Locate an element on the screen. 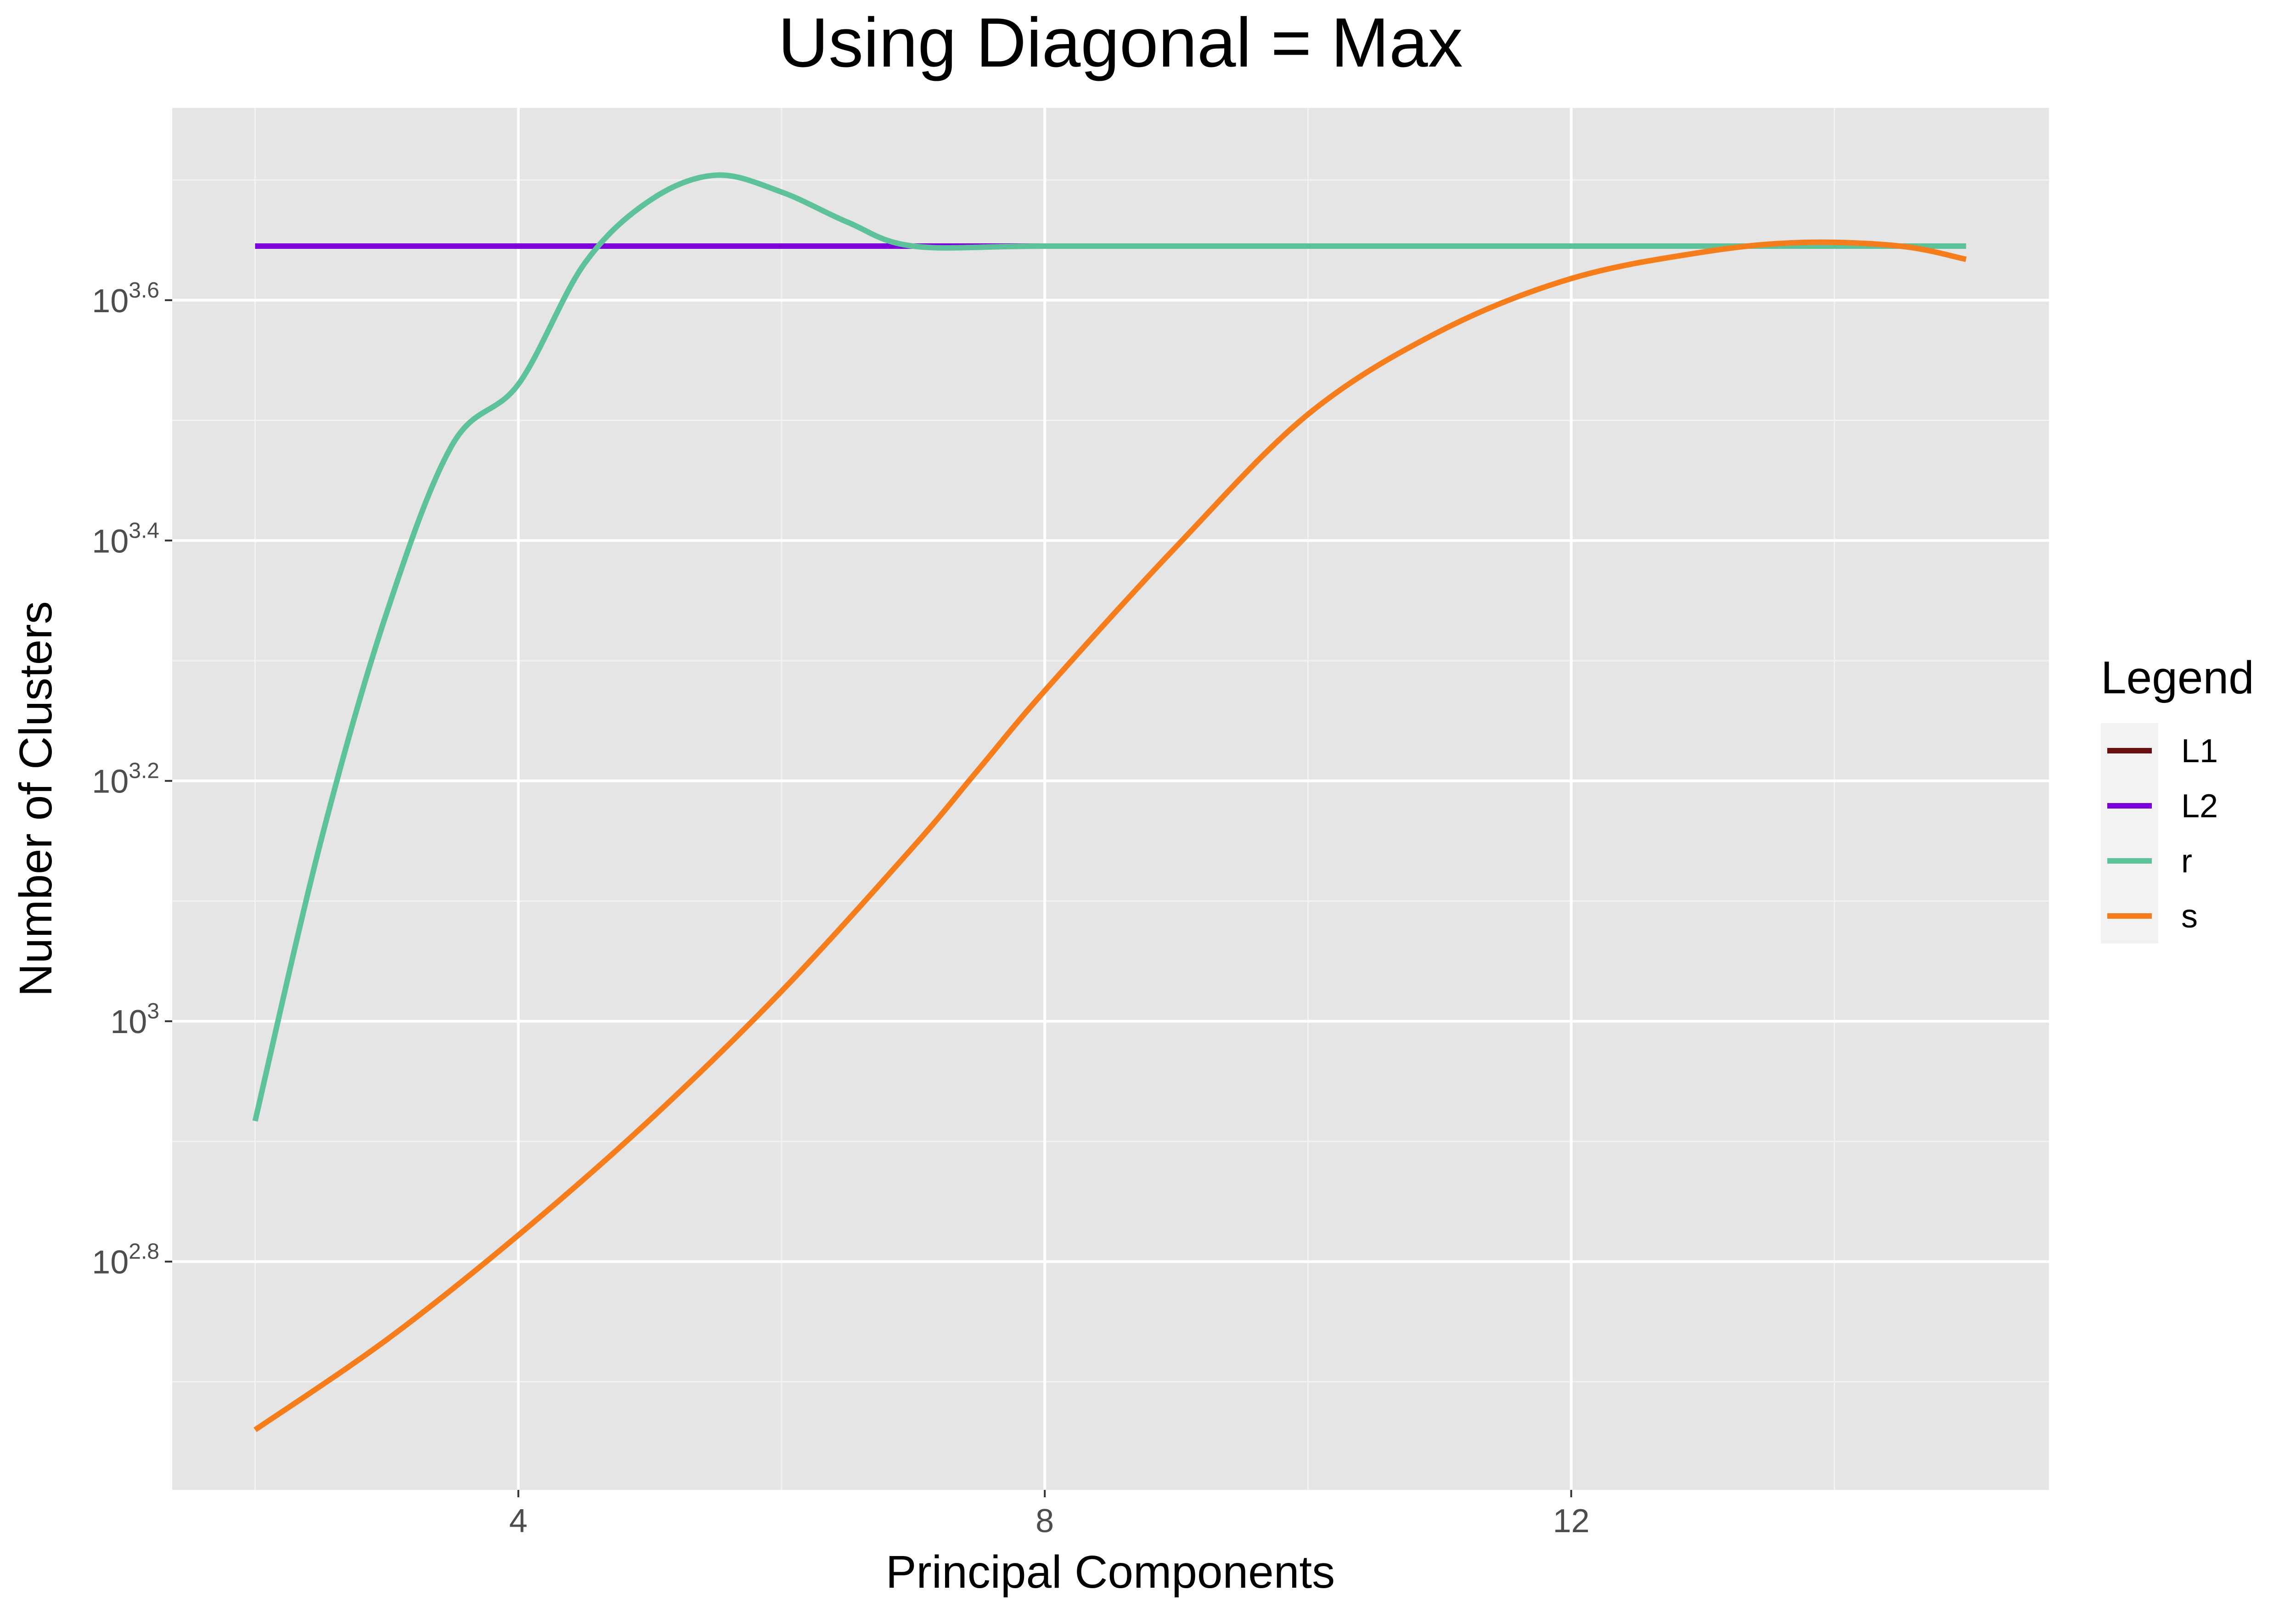 The height and width of the screenshot is (1607, 2296). y-tick-exponent: 3.4 is located at coordinates (144, 530).